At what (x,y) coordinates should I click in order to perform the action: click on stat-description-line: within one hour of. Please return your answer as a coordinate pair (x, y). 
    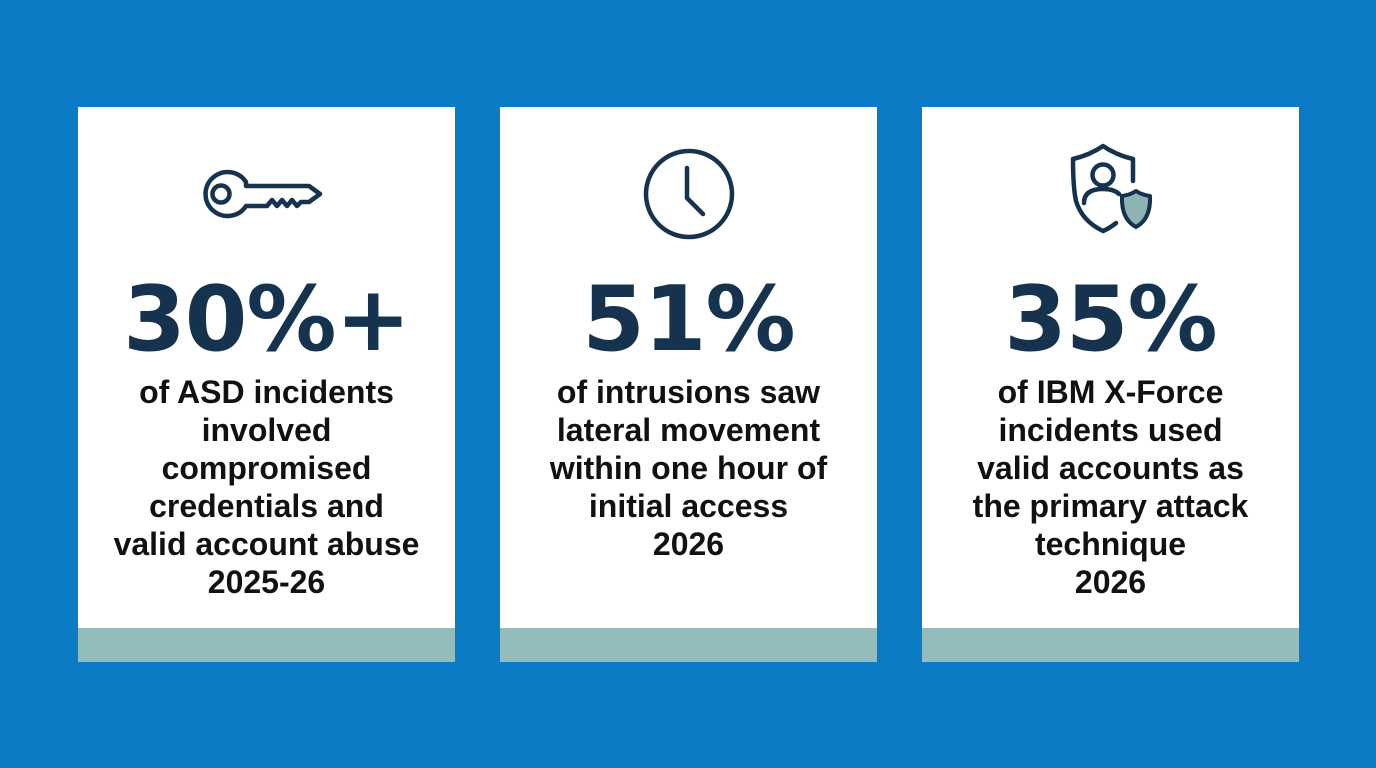
    Looking at the image, I should click on (688, 468).